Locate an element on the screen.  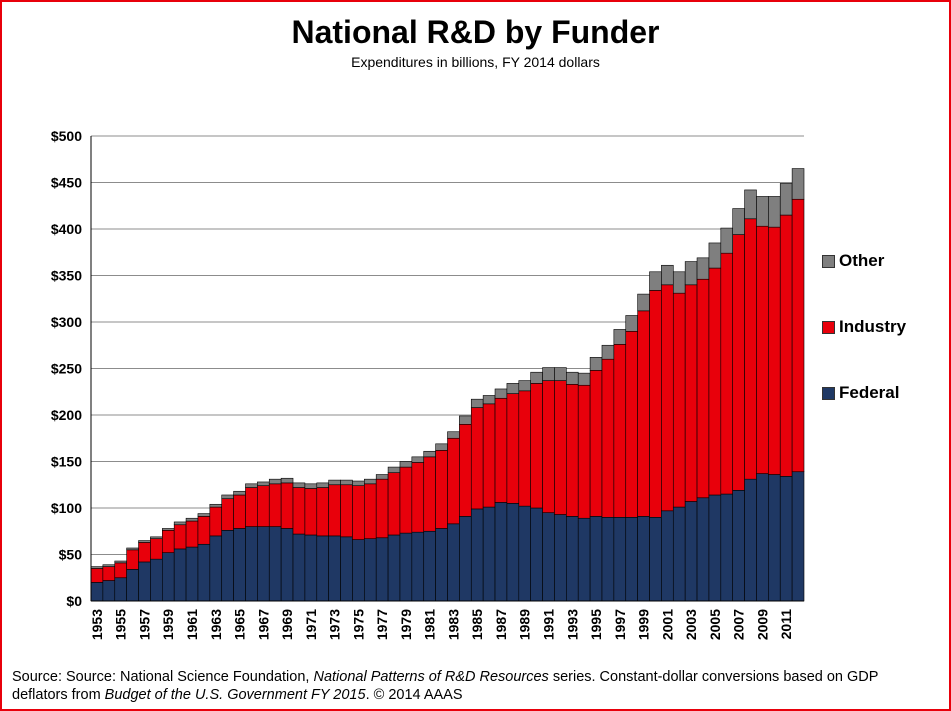
y-tick-label: $250 is located at coordinates (66, 369).